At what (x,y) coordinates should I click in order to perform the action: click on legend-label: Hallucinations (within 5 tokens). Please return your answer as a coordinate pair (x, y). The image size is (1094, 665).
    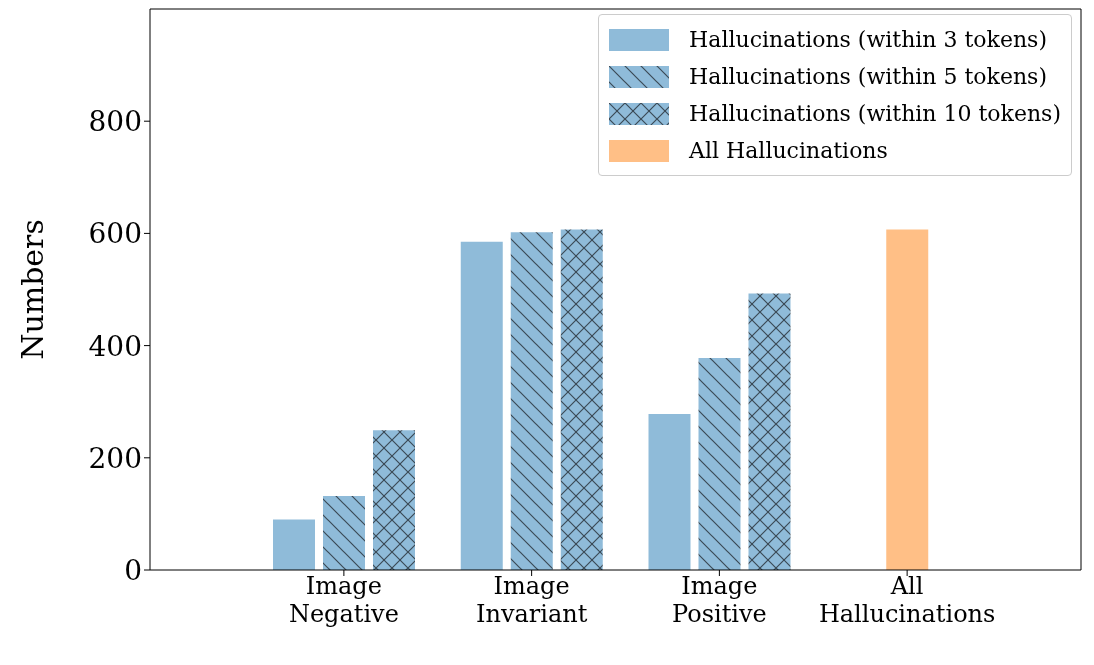
    Looking at the image, I should click on (868, 76).